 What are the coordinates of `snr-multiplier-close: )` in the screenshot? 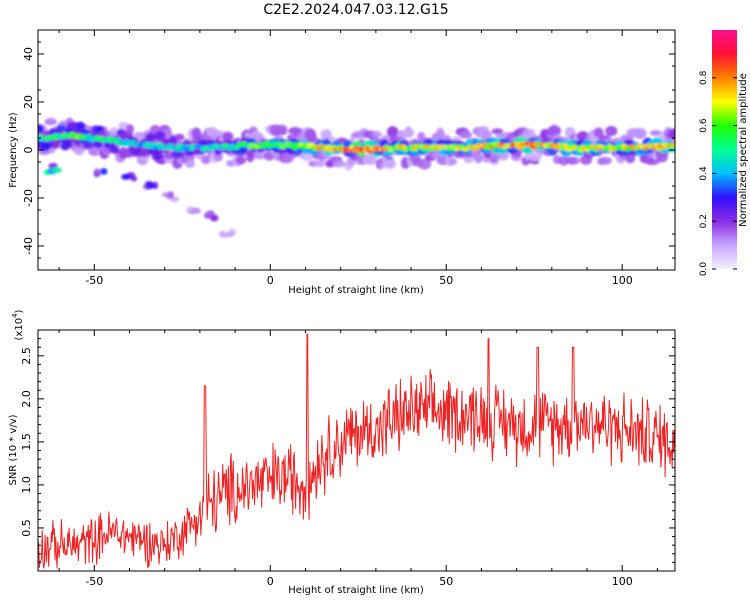 It's located at (19, 311).